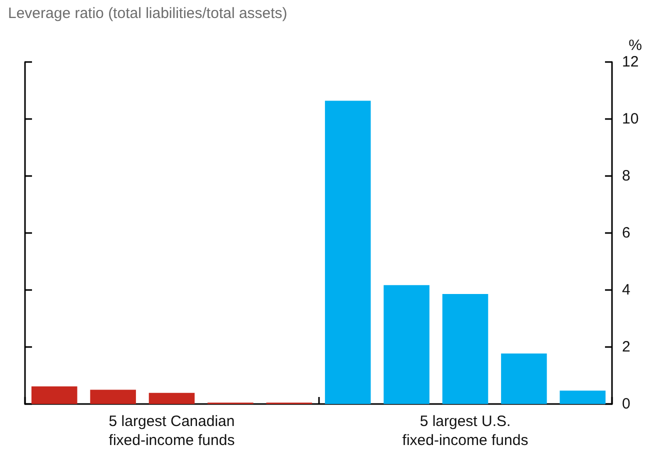 This screenshot has width=662, height=462. Describe the element at coordinates (465, 431) in the screenshot. I see `text: 5 largest U.S. fixed-income funds` at that location.